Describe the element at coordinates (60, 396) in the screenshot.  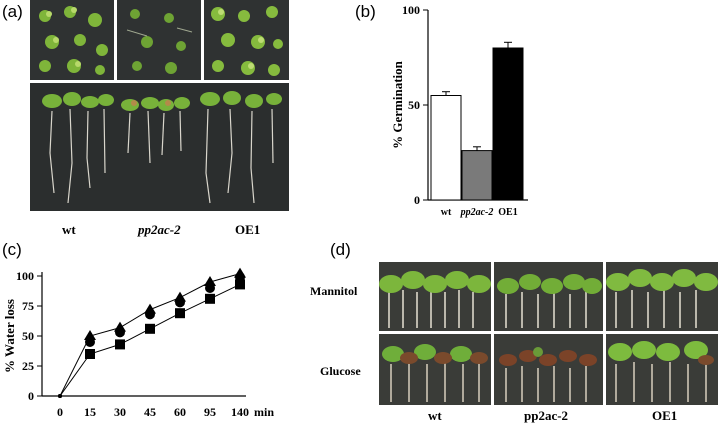
I see `data-point` at that location.